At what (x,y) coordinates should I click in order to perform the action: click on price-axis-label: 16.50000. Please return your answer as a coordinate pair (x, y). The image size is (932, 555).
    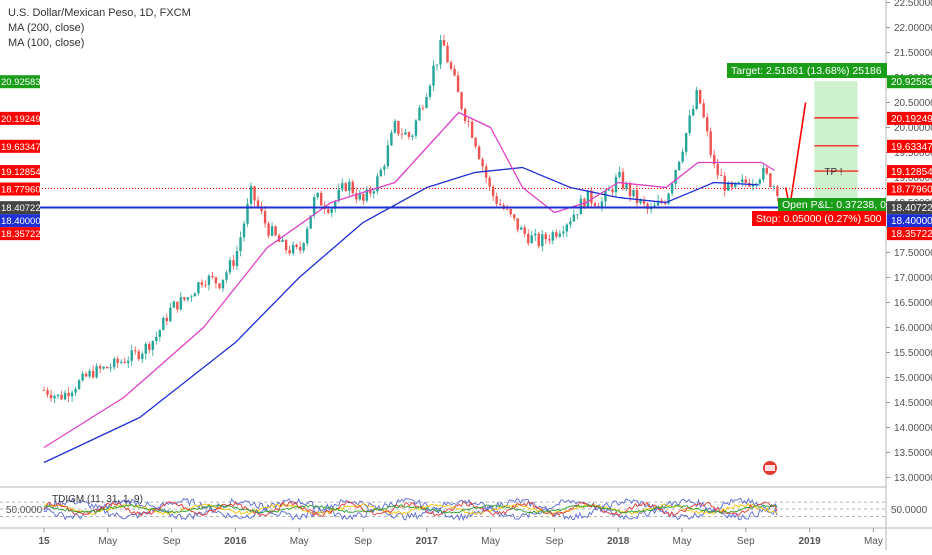
    Looking at the image, I should click on (913, 303).